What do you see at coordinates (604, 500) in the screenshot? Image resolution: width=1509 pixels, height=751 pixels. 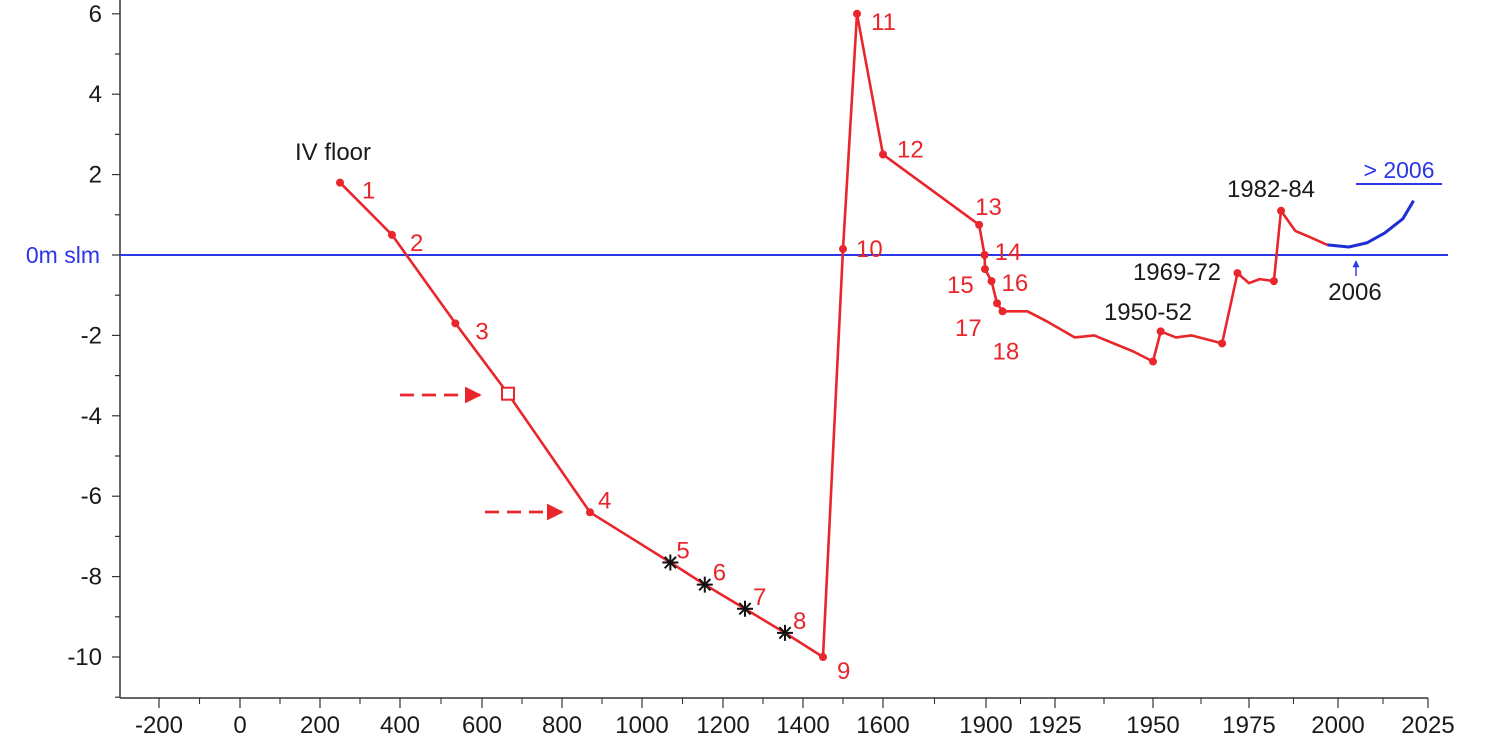 I see `point-label: 4` at bounding box center [604, 500].